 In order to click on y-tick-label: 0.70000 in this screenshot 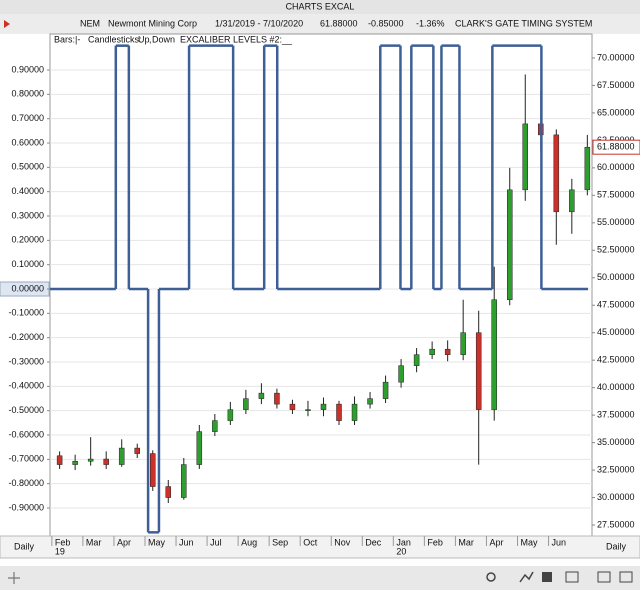, I will do `click(27, 118)`.